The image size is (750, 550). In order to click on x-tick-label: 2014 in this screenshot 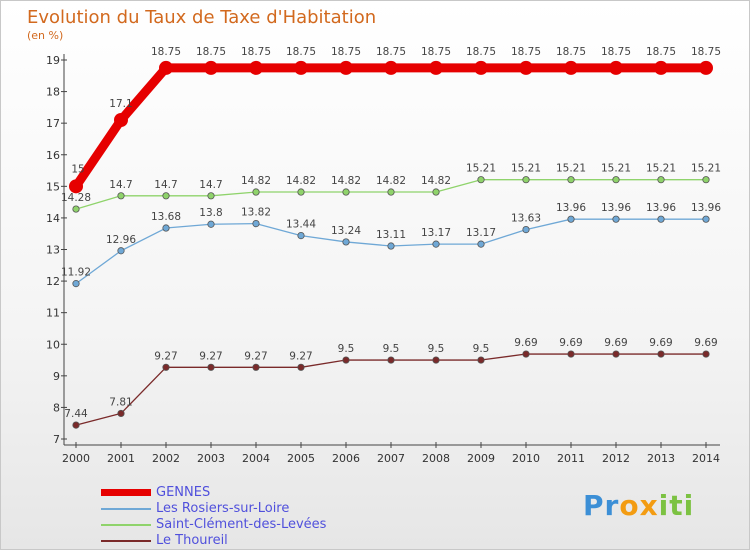, I will do `click(706, 458)`.